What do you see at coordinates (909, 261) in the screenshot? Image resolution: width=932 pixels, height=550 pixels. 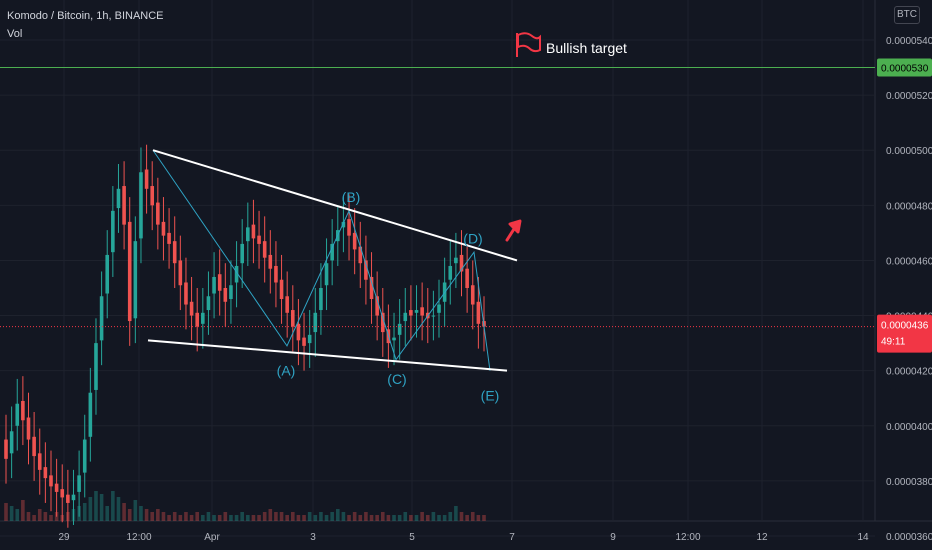 I see `price-tick-label: 0.0000460` at bounding box center [909, 261].